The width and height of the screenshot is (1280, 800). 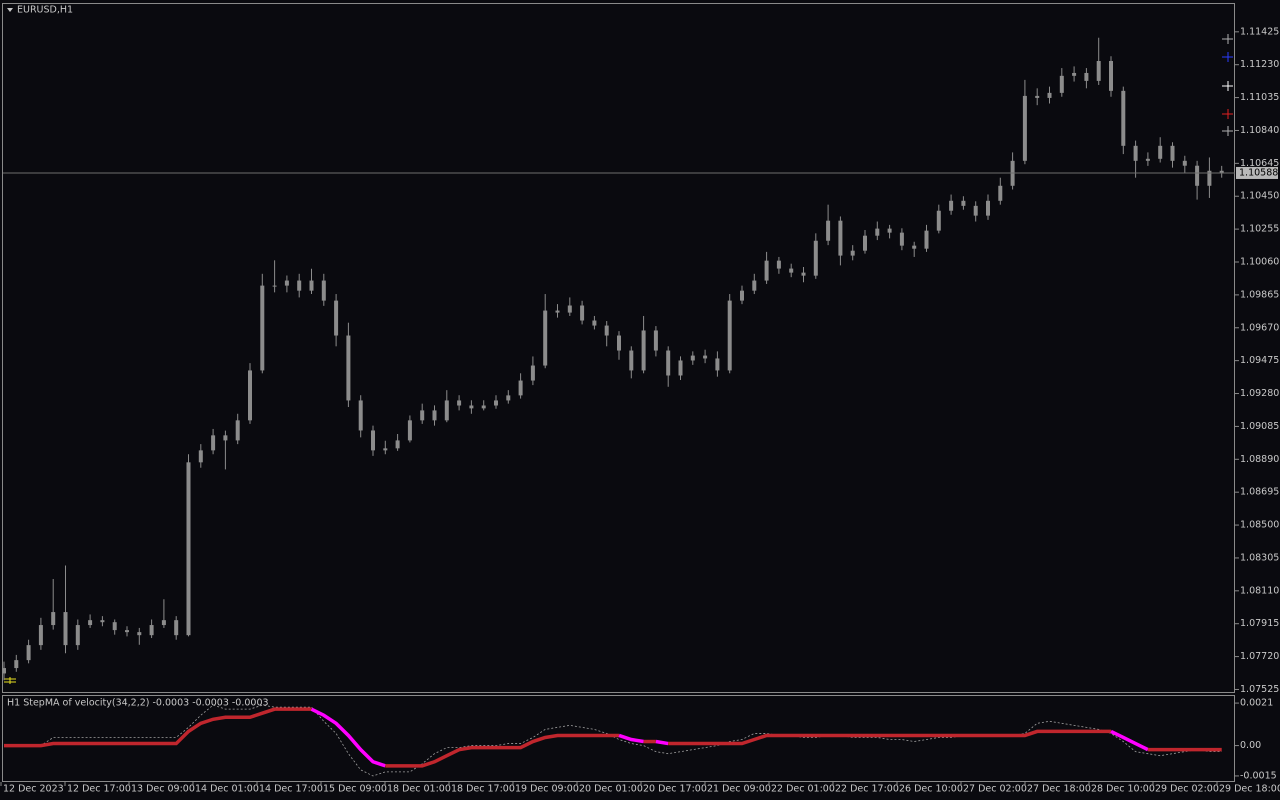 I want to click on y-tick-label: 1.07720, so click(x=1259, y=656).